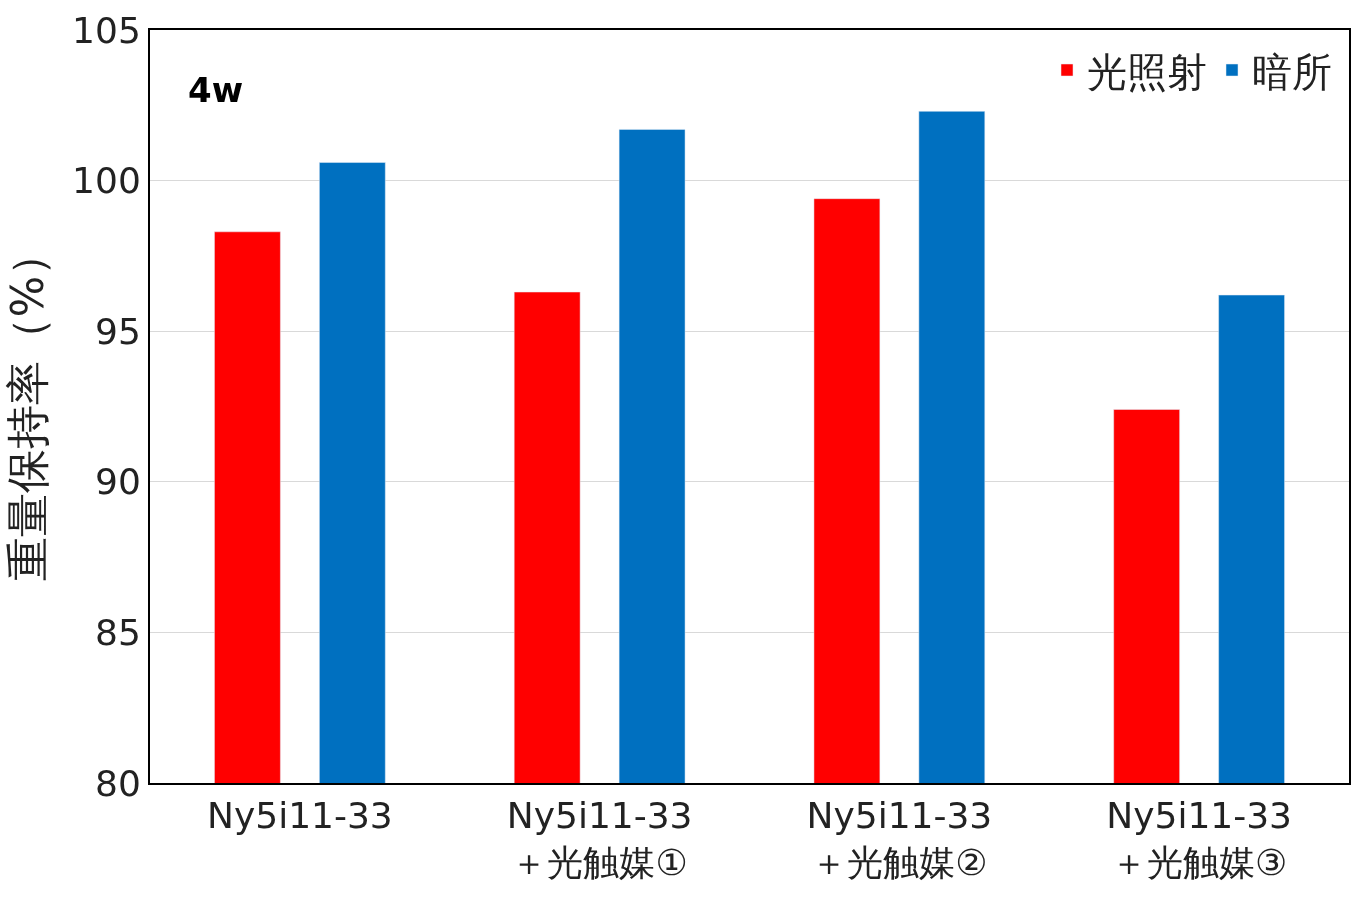  I want to click on x-tick-label: Ny5i11-33 ＋光触媒①, so click(599, 839).